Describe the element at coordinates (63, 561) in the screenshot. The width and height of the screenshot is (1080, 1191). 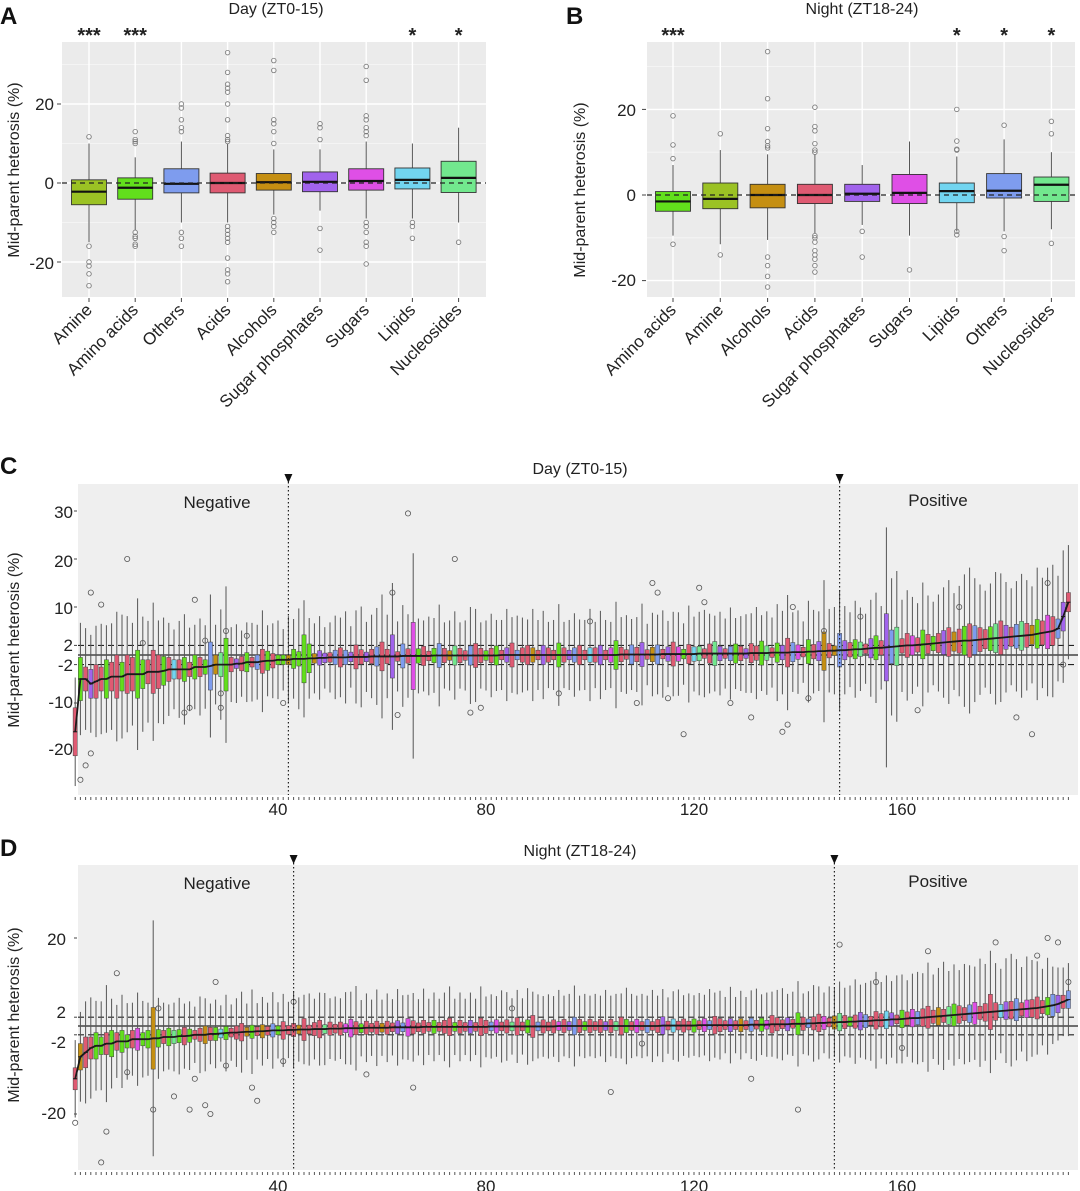
I see `panel-c-ytick: 20` at that location.